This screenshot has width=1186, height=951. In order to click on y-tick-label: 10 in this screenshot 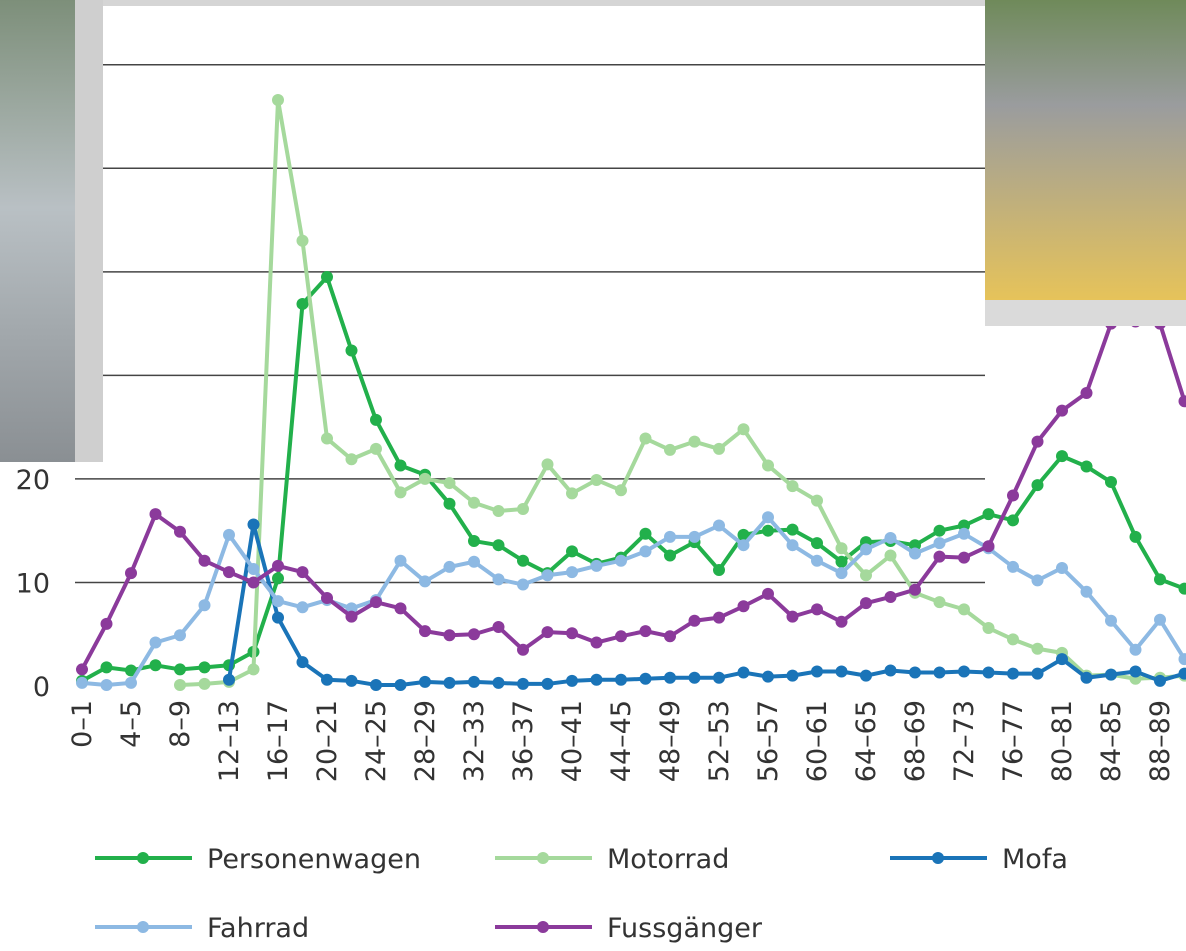, I will do `click(33, 583)`.